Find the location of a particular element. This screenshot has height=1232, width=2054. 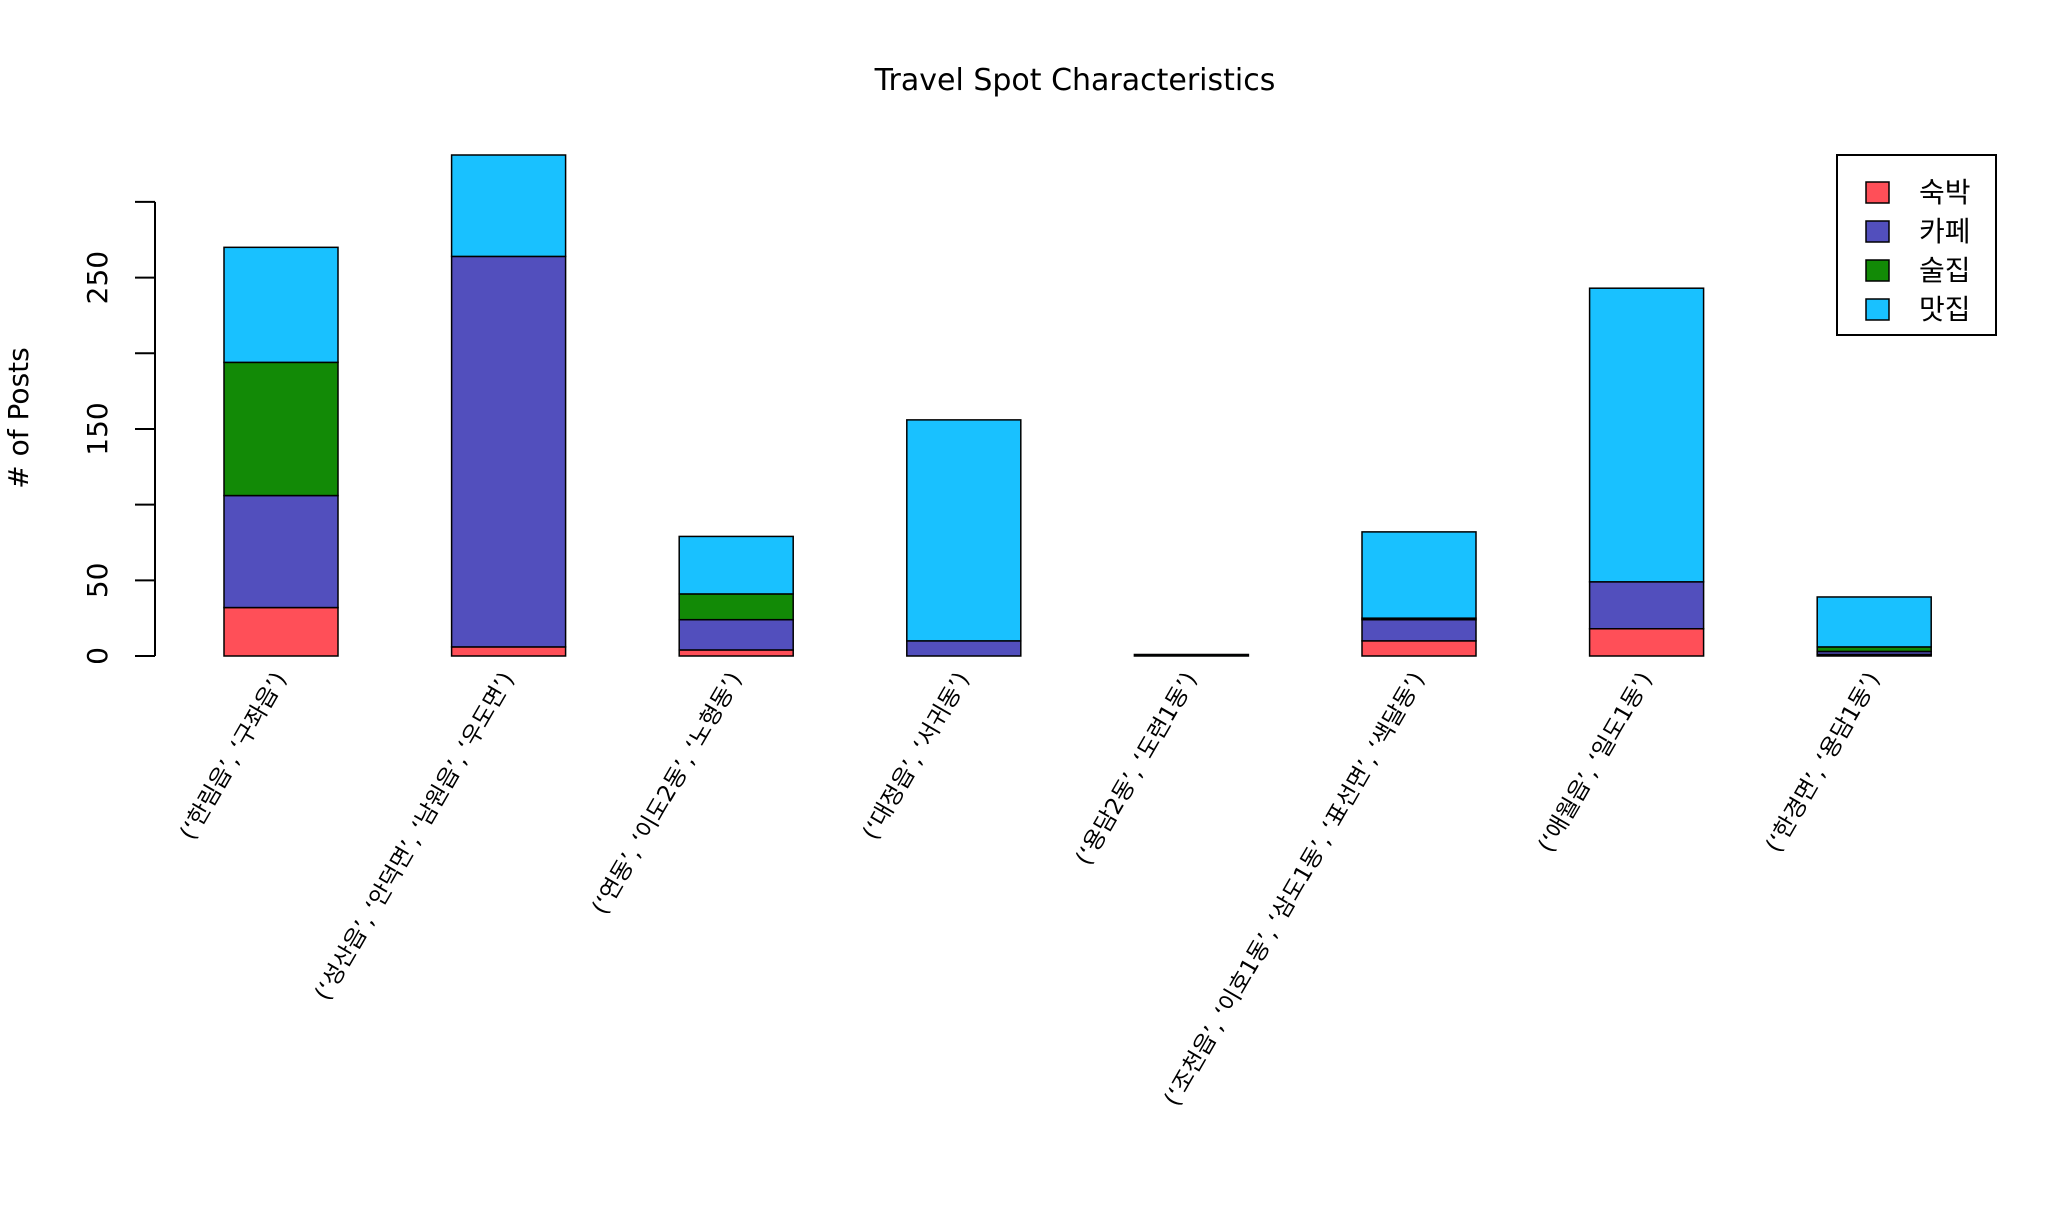

y-tick-label: 250 is located at coordinates (97, 277).